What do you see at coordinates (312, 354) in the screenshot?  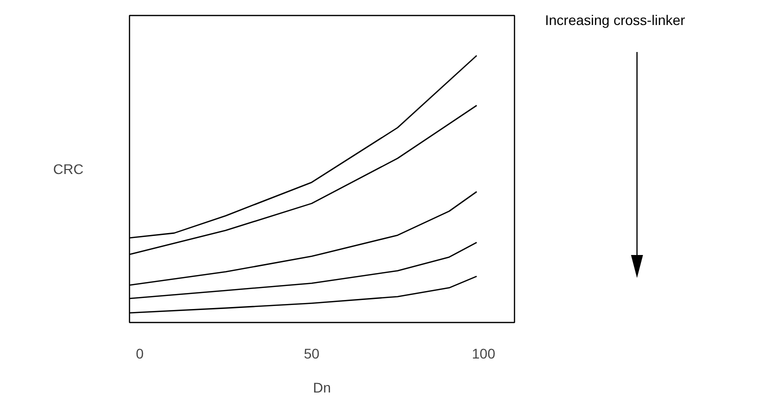 I see `x-tick-label: 50` at bounding box center [312, 354].